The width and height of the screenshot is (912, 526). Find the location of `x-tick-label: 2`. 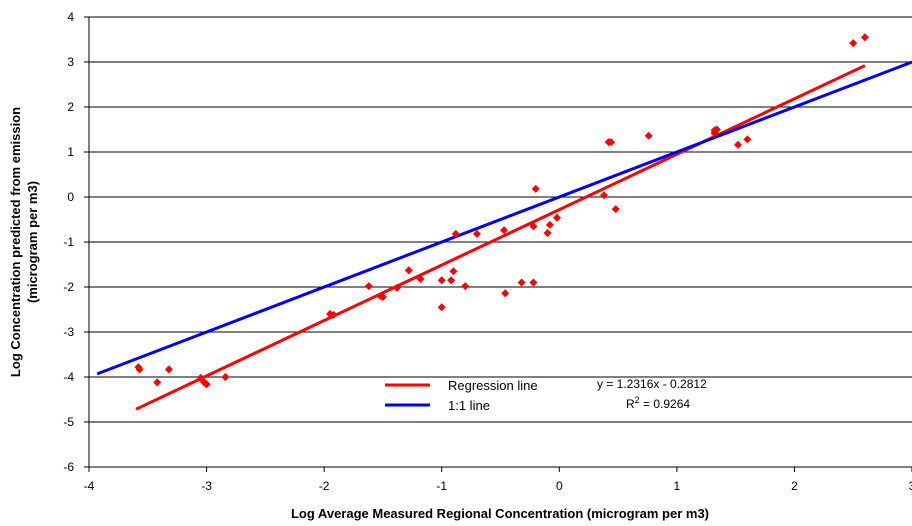

x-tick-label: 2 is located at coordinates (794, 486).